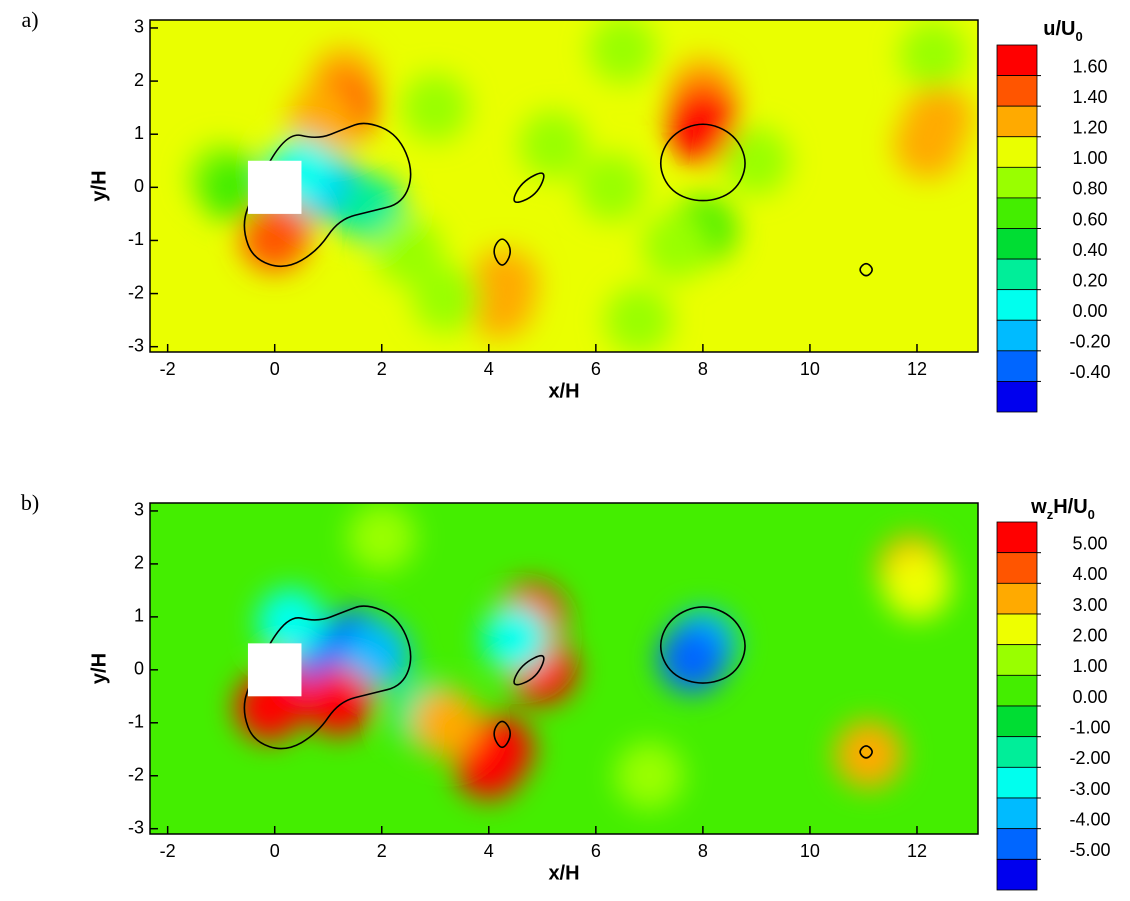  I want to click on colorbar-title: u/U0, so click(1062, 31).